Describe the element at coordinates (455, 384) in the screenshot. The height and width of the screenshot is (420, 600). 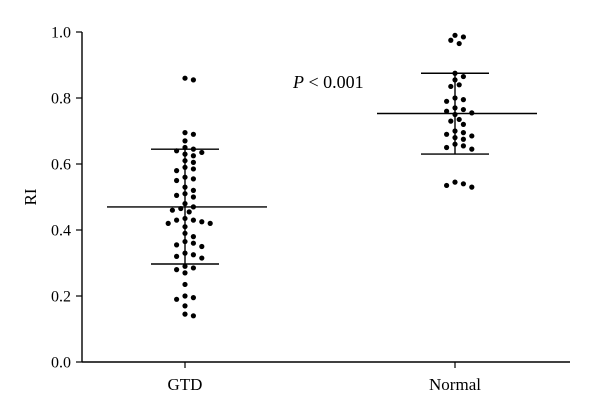
I see `x-category-label: Normal` at that location.